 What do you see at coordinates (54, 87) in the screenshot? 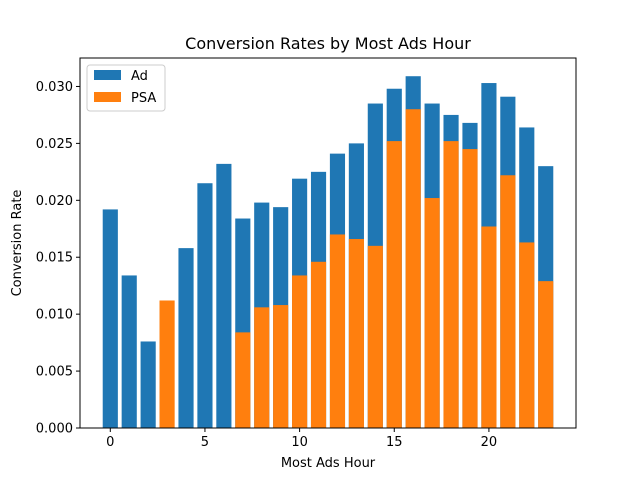
I see `y-tick-label: 0.030` at bounding box center [54, 87].